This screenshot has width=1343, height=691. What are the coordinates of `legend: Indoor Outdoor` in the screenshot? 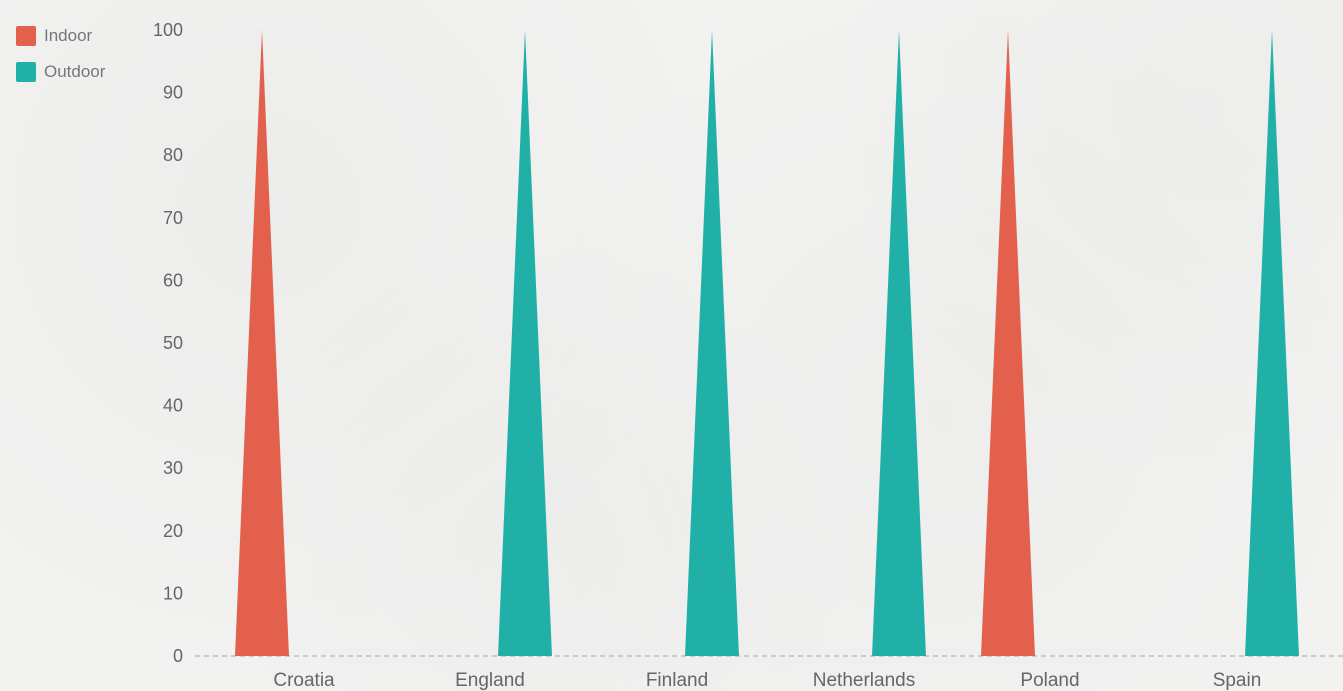 It's located at (60, 60).